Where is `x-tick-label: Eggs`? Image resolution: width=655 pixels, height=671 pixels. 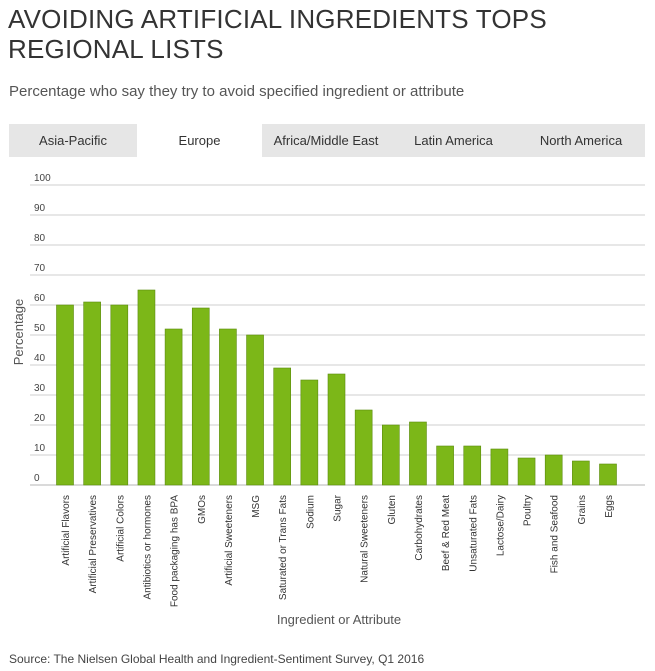 x-tick-label: Eggs is located at coordinates (609, 506).